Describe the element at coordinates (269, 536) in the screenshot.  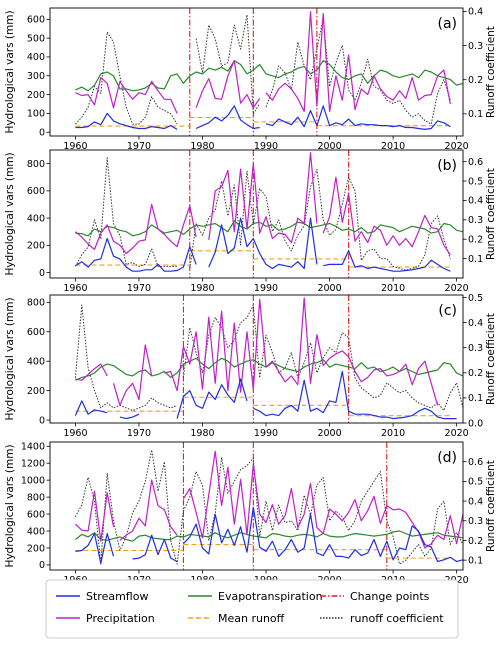
I see `evapotranspiration-line` at that location.